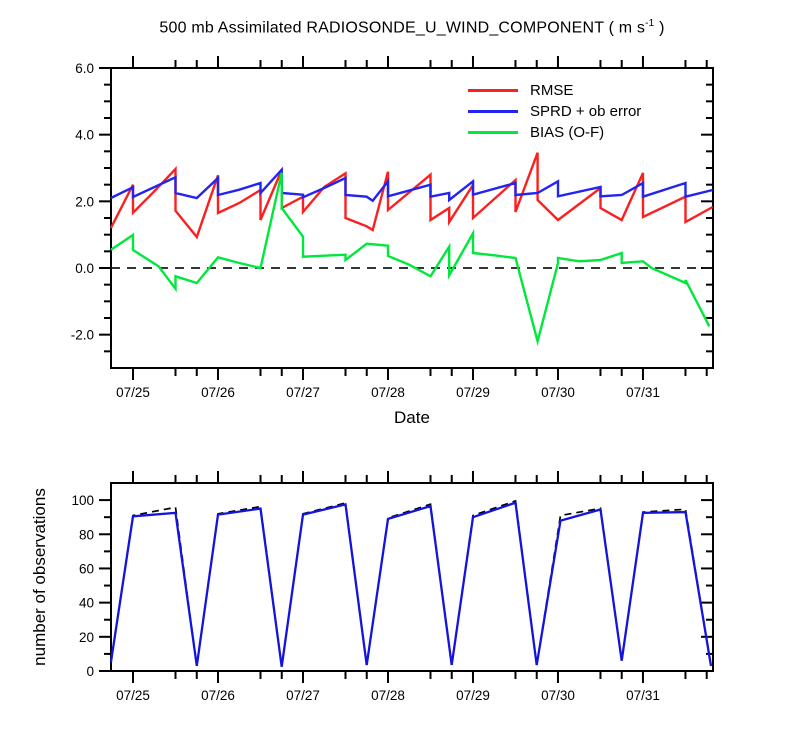 Image resolution: width=800 pixels, height=750 pixels. What do you see at coordinates (659, 28) in the screenshot?
I see `chart-title-suffix: )` at bounding box center [659, 28].